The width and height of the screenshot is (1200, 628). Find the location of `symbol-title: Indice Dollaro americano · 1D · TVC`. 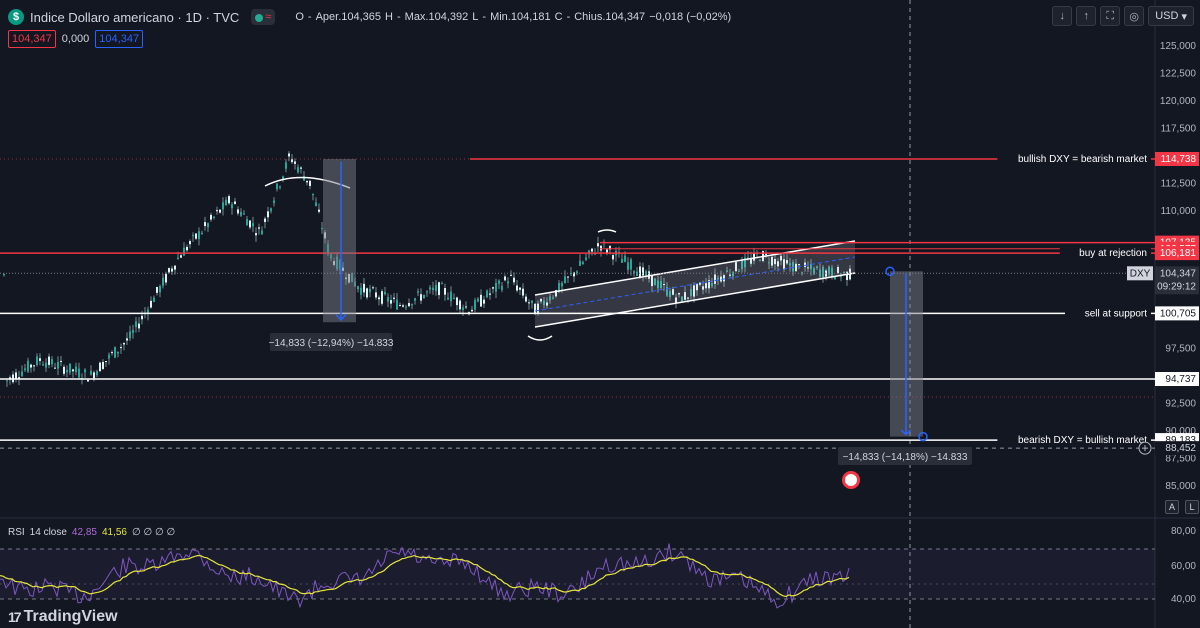

symbol-title: Indice Dollaro americano · 1D · TVC is located at coordinates (135, 17).